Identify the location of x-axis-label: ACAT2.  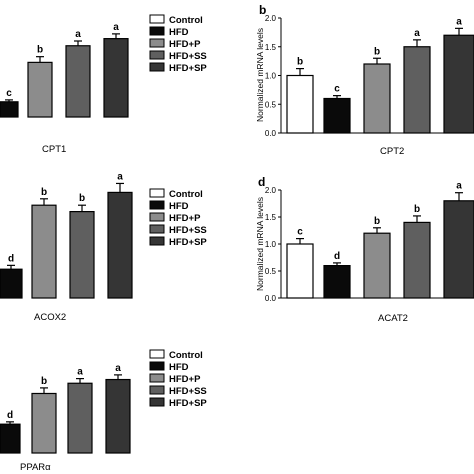
(393, 318).